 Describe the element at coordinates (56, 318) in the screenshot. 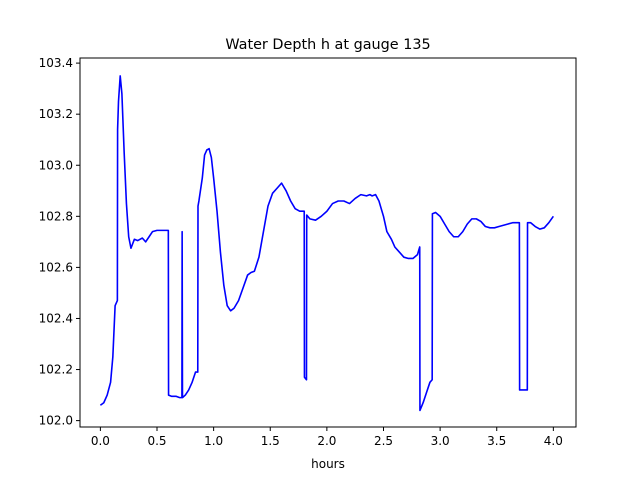

I see `y-tick-label: 102.4` at that location.